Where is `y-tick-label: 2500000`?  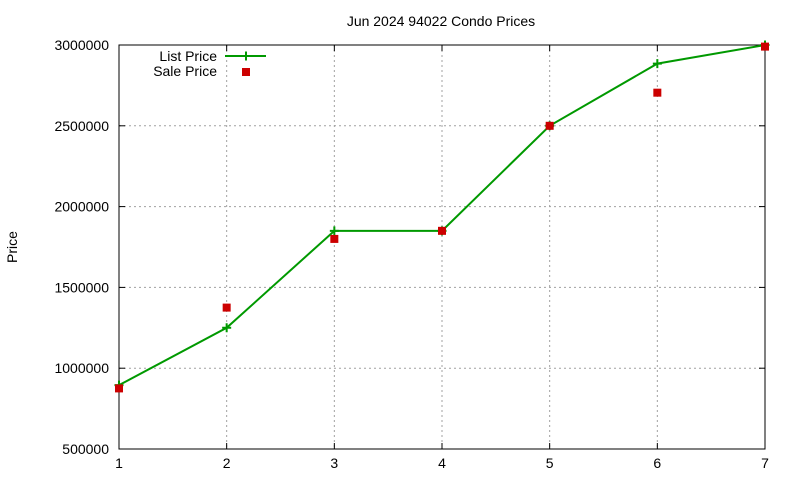 y-tick-label: 2500000 is located at coordinates (81, 126).